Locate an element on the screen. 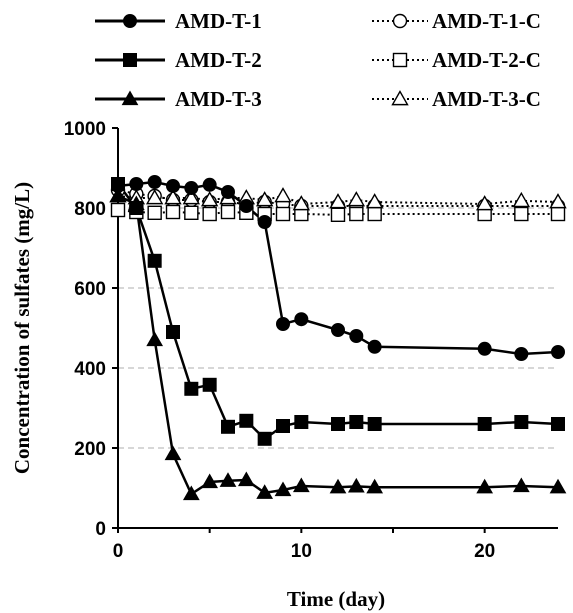 This screenshot has height=613, width=573. legend-marker-amd-t-2-c is located at coordinates (400, 60).